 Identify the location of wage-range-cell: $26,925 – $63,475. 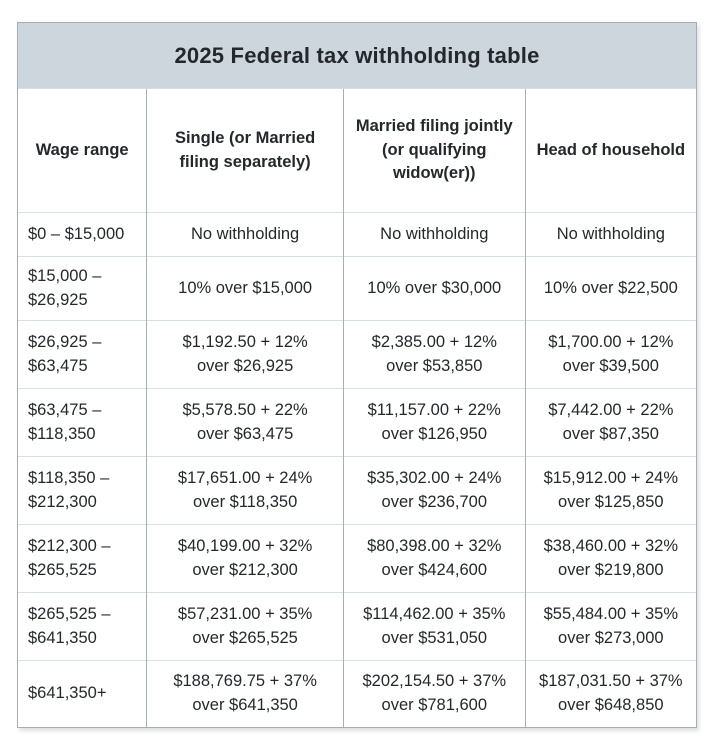
(82, 354).